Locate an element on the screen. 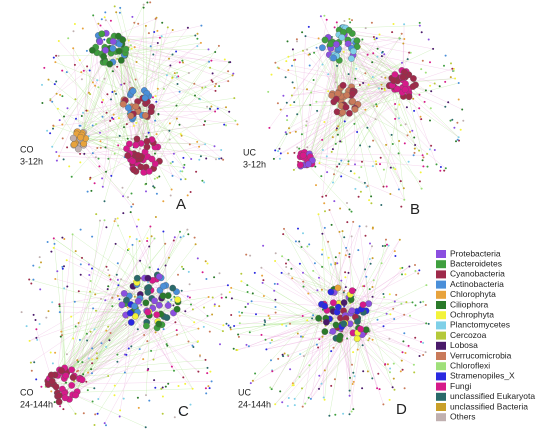 The width and height of the screenshot is (550, 430). legend-label: Chloroflexi is located at coordinates (470, 365).